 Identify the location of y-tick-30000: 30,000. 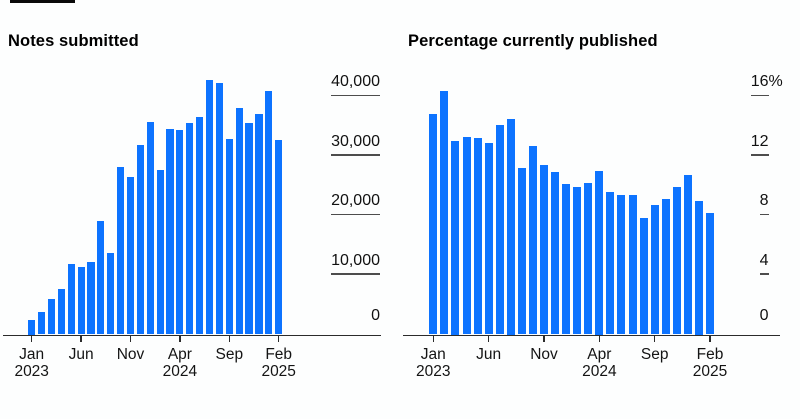
(355, 144).